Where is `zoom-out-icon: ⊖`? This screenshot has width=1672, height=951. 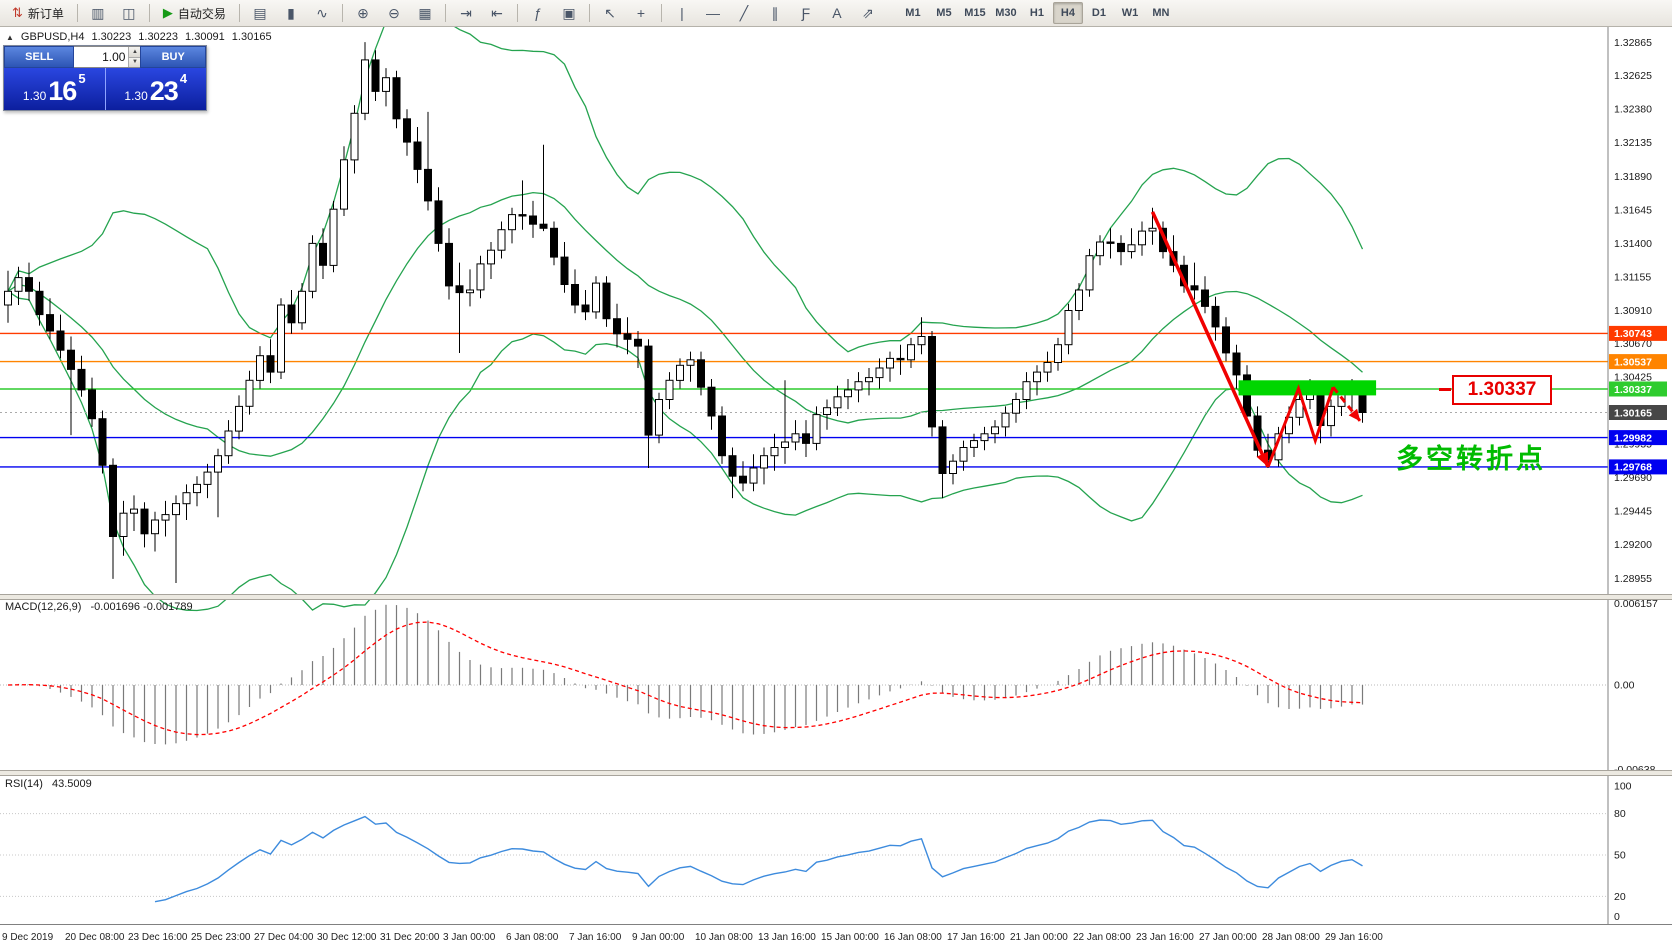 zoom-out-icon: ⊖ is located at coordinates (394, 12).